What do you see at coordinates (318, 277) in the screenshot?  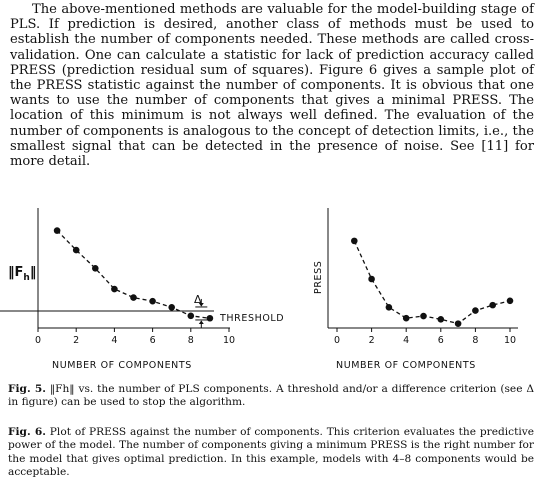 I see `fig6-y-label: PRESS` at bounding box center [318, 277].